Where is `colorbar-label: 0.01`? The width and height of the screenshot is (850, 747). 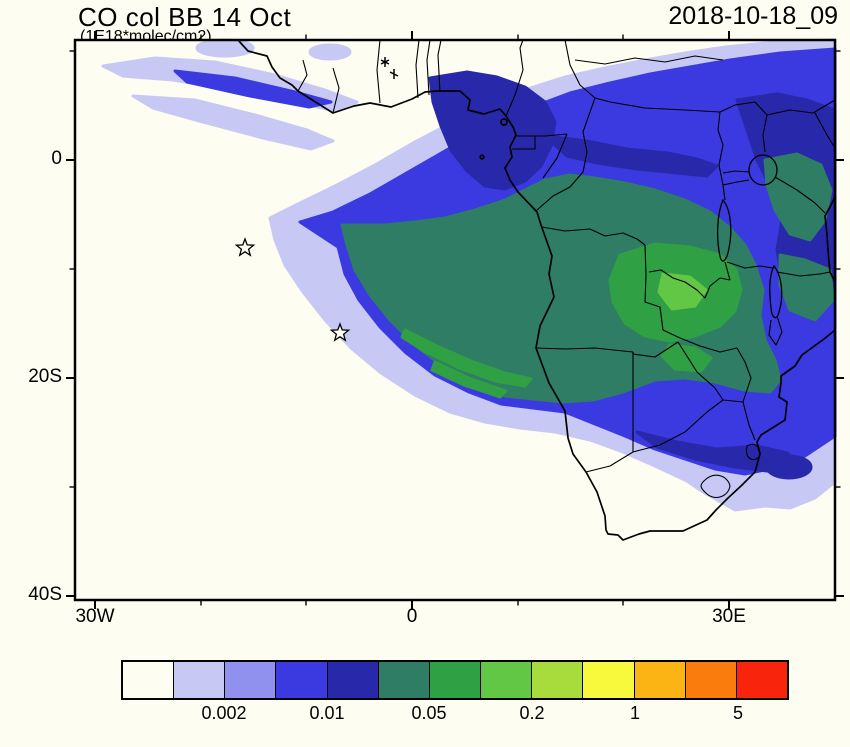
colorbar-label: 0.01 is located at coordinates (327, 713).